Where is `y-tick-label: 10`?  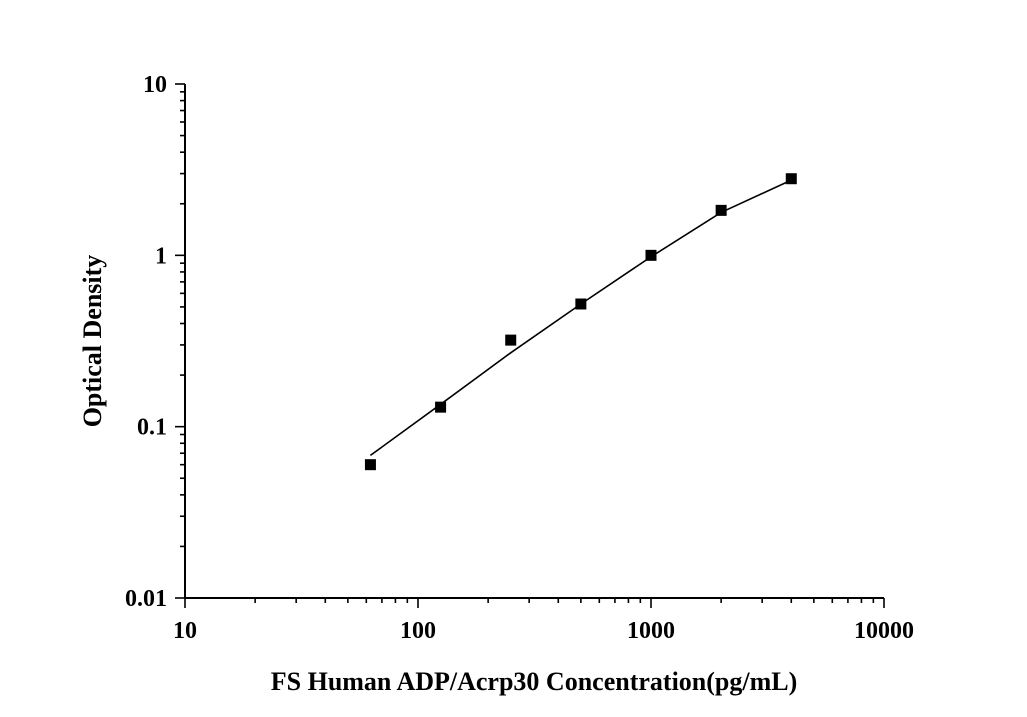
y-tick-label: 10 is located at coordinates (155, 85).